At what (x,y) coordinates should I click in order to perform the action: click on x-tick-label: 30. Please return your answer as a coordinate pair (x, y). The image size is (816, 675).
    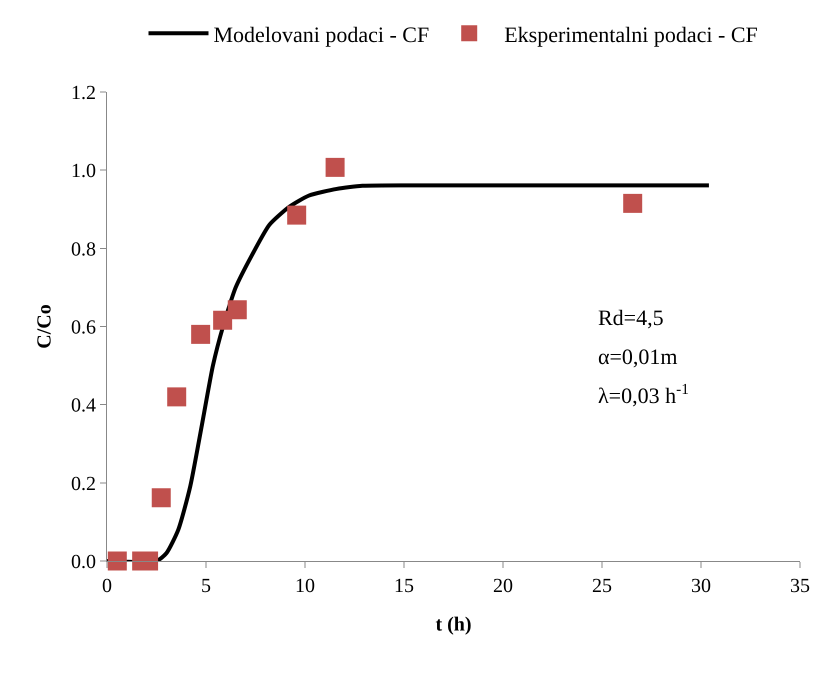
    Looking at the image, I should click on (701, 586).